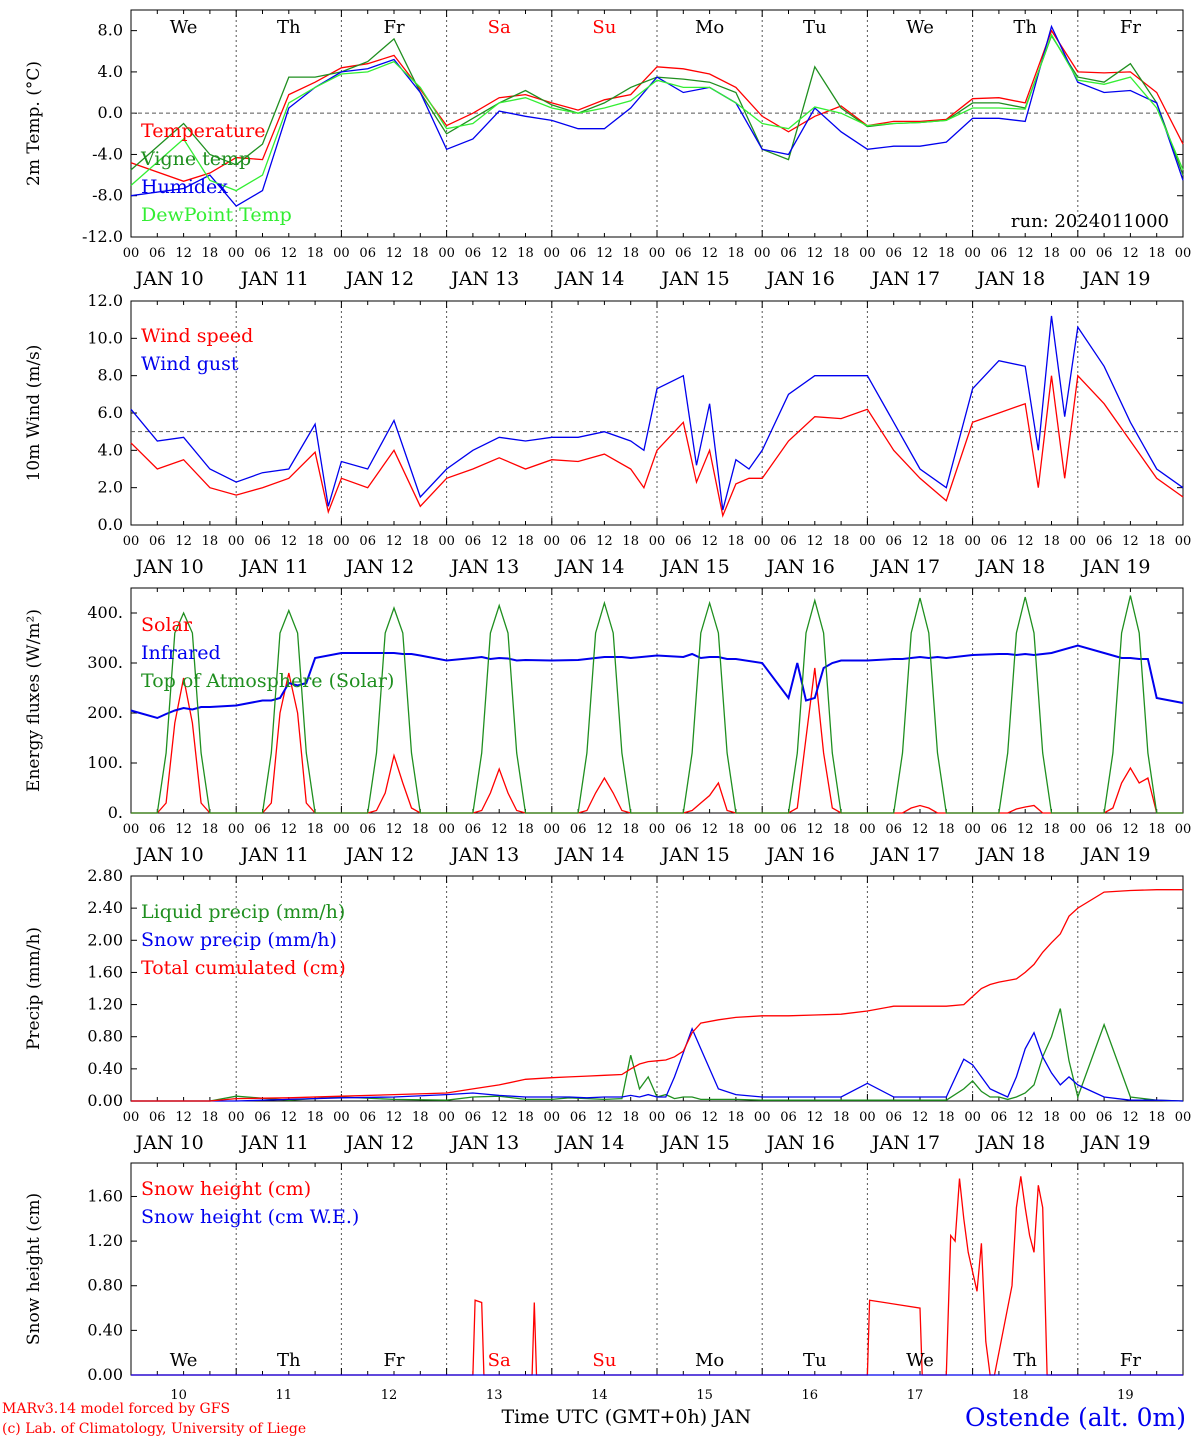 This screenshot has height=1440, width=1194. What do you see at coordinates (695, 855) in the screenshot?
I see `date-label: JAN 15` at bounding box center [695, 855].